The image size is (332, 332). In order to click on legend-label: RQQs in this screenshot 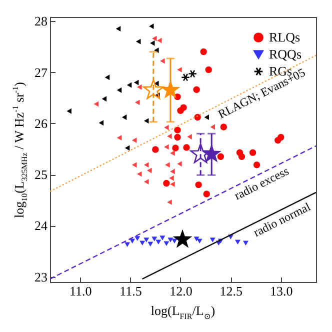, I will do `click(285, 54)`.